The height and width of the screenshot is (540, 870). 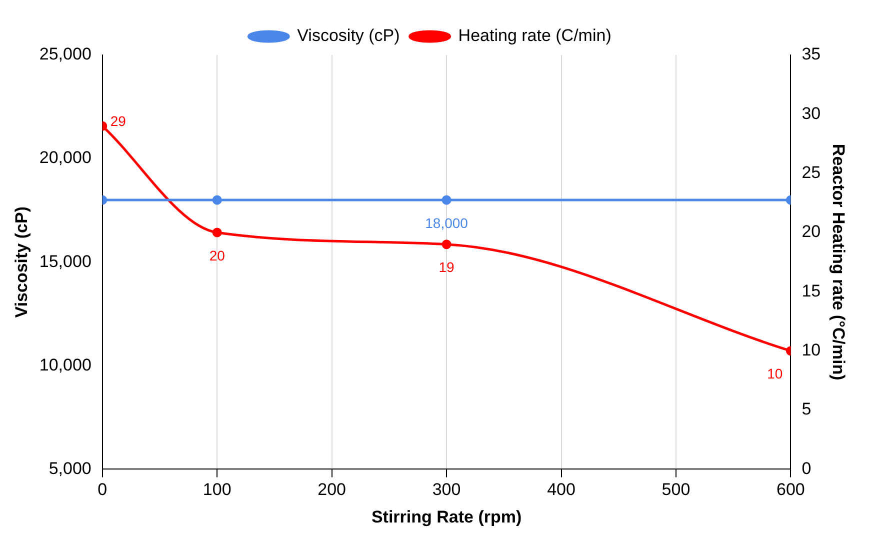 I want to click on data-label: 19, so click(x=446, y=267).